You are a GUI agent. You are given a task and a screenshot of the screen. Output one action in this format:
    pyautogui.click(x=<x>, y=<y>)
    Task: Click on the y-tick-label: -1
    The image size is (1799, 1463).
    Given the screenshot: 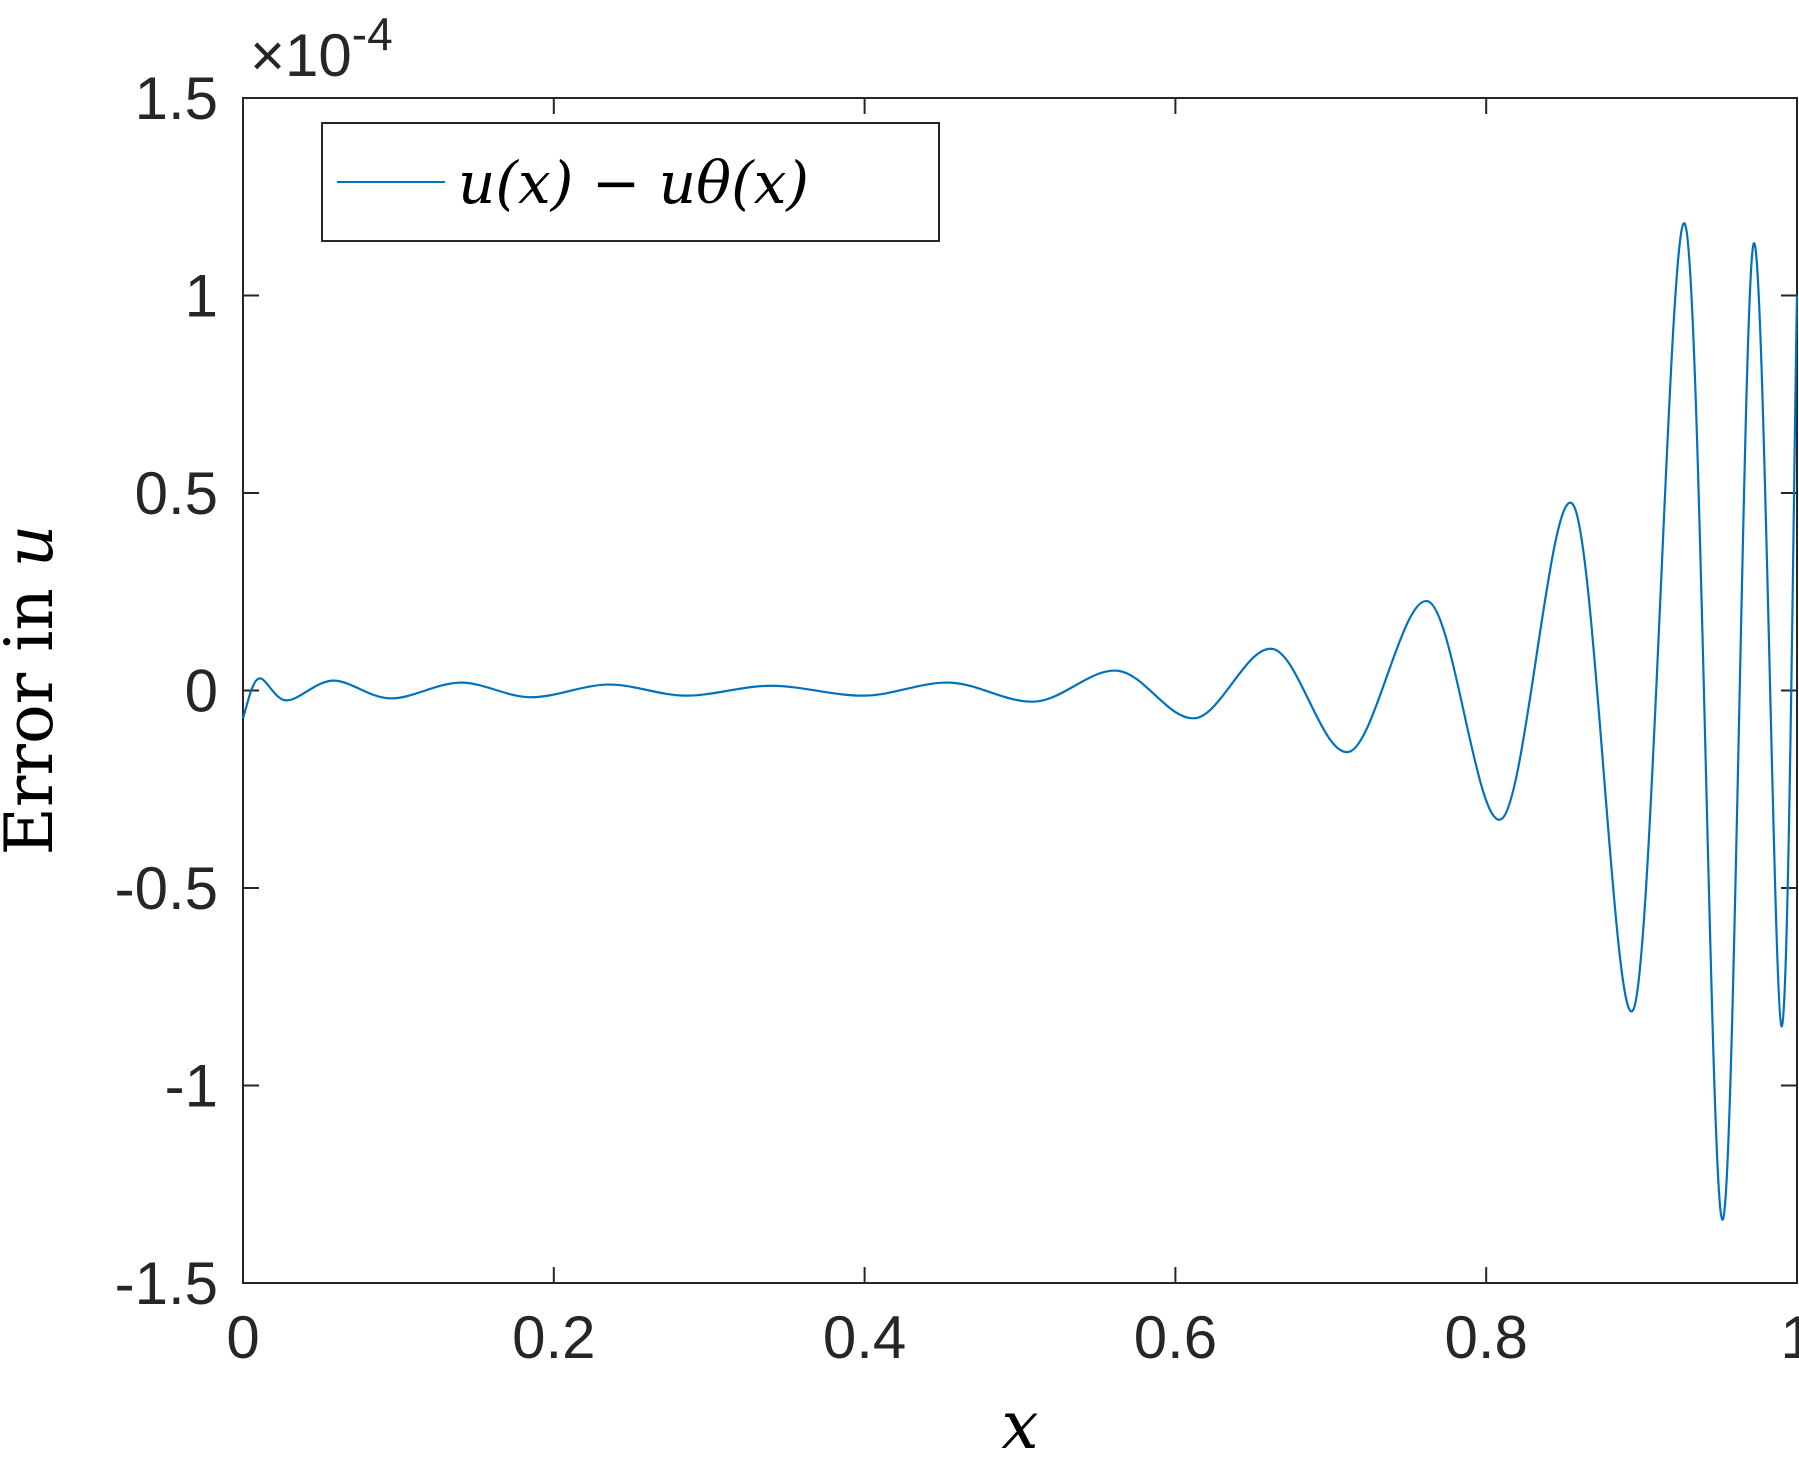 What is the action you would take?
    pyautogui.click(x=191, y=1086)
    